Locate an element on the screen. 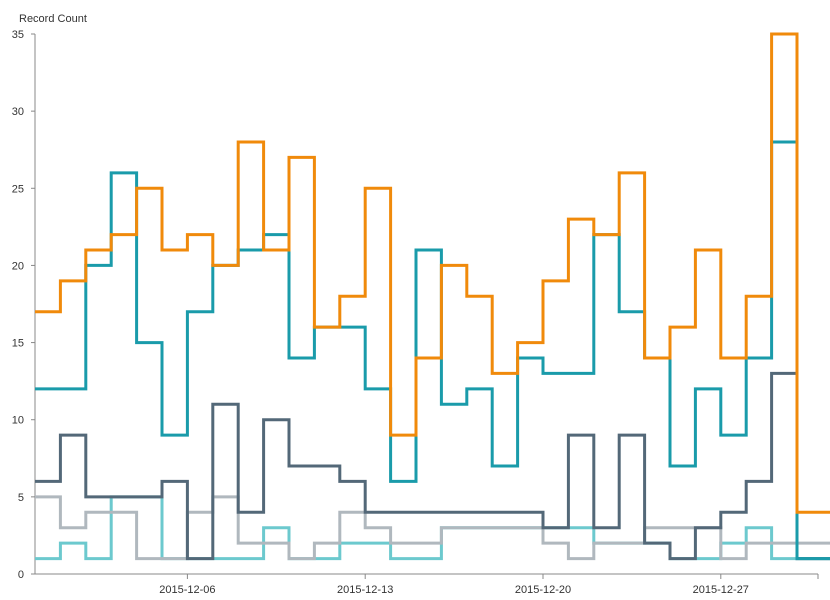 This screenshot has height=600, width=830. y-tick-label: 0 is located at coordinates (21, 575).